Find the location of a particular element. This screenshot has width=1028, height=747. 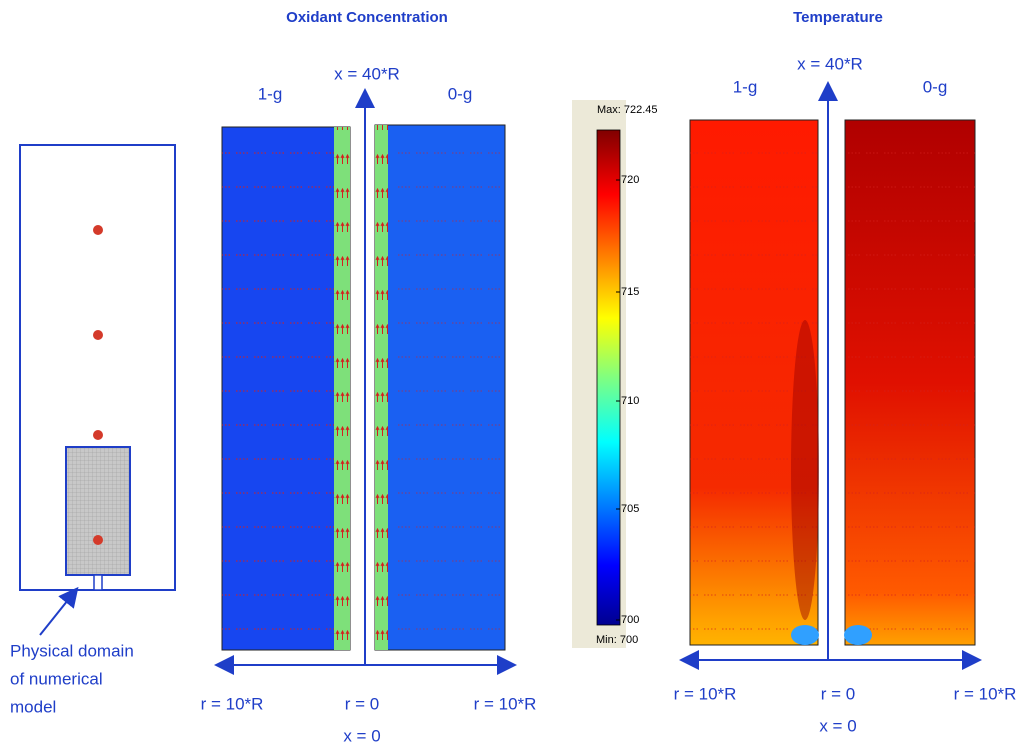

colorbar-tick-label: 700 is located at coordinates (630, 620).